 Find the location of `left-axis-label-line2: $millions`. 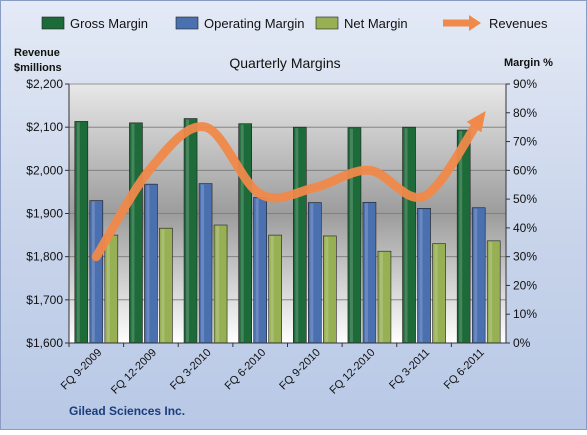

left-axis-label-line2: $millions is located at coordinates (38, 68).